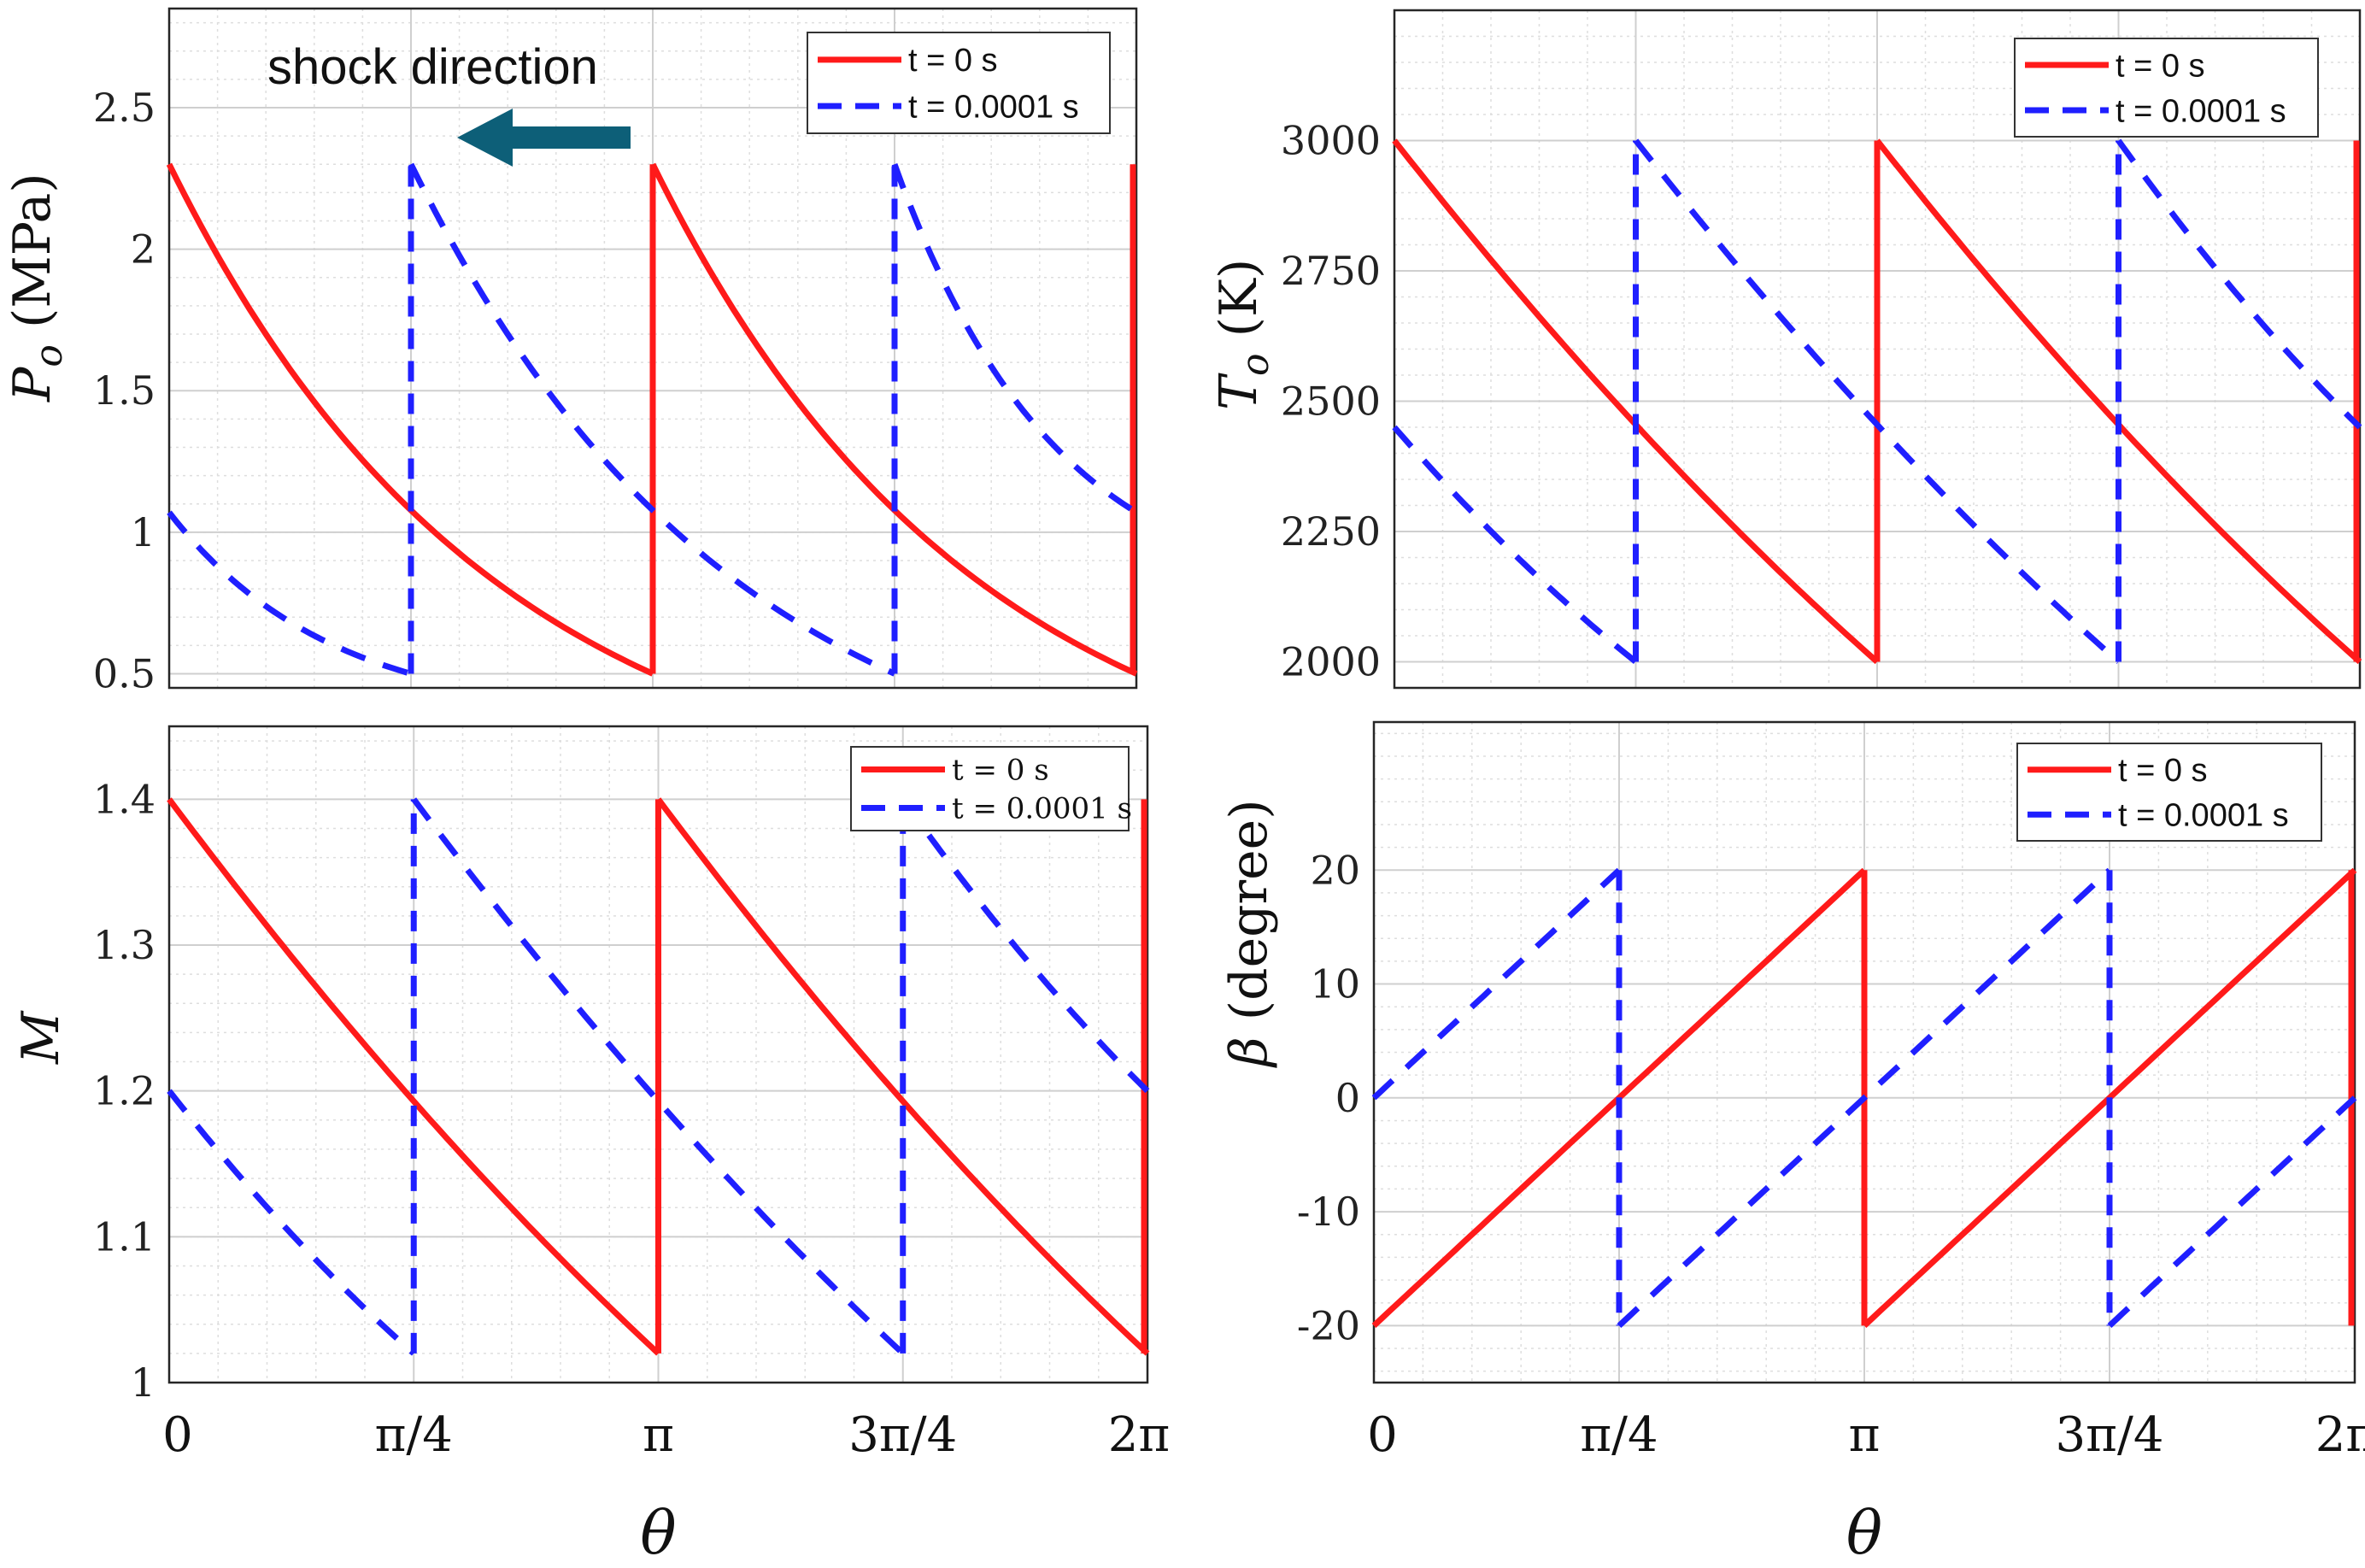 The image size is (2365, 1568). Describe the element at coordinates (143, 249) in the screenshot. I see `y-tick-label: 2` at that location.